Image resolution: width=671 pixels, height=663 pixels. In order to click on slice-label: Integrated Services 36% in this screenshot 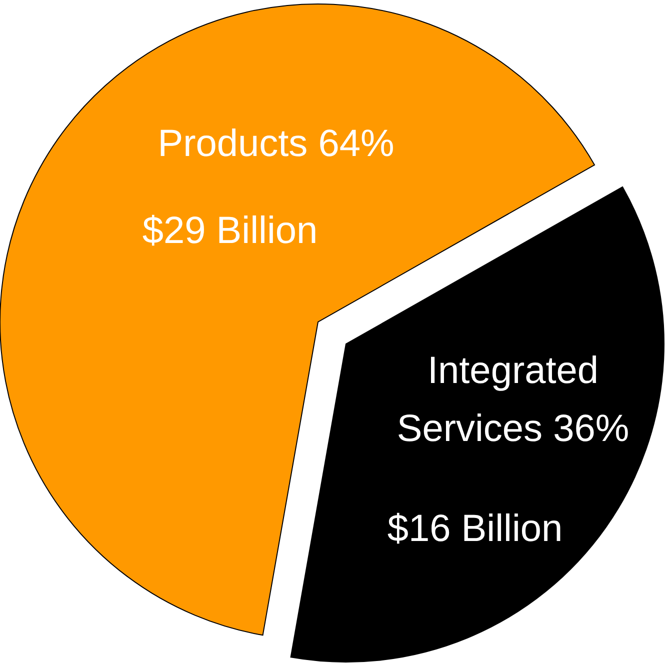, I will do `click(513, 400)`.